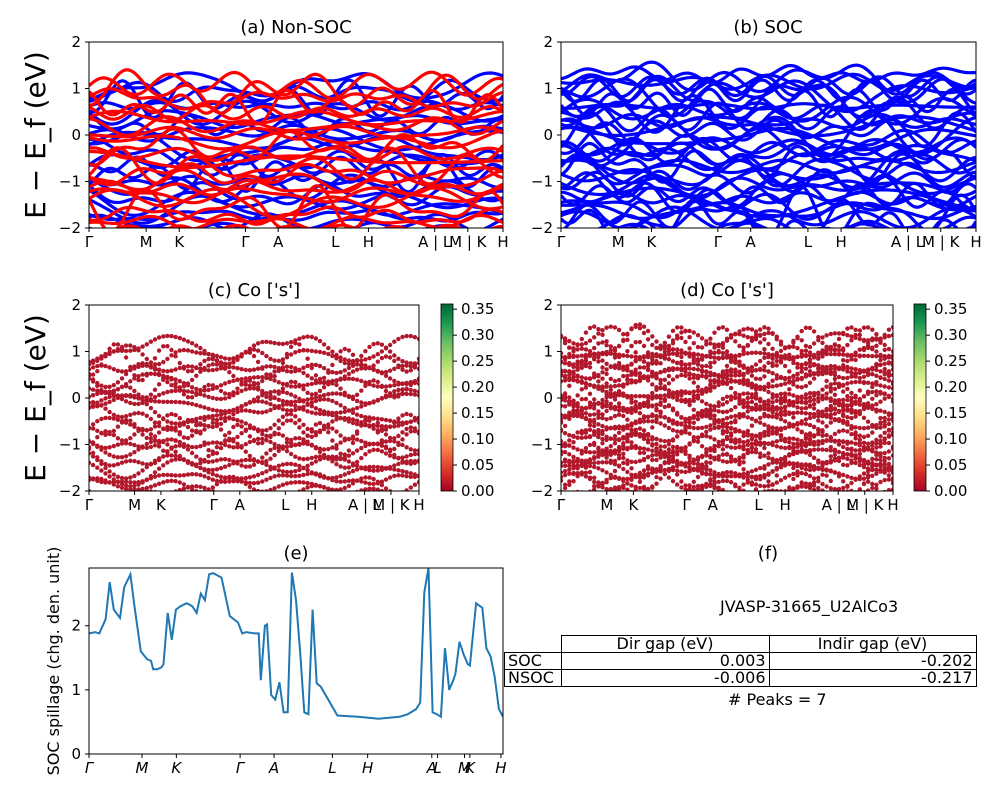  I want to click on ytick-label: 1, so click(76, 690).